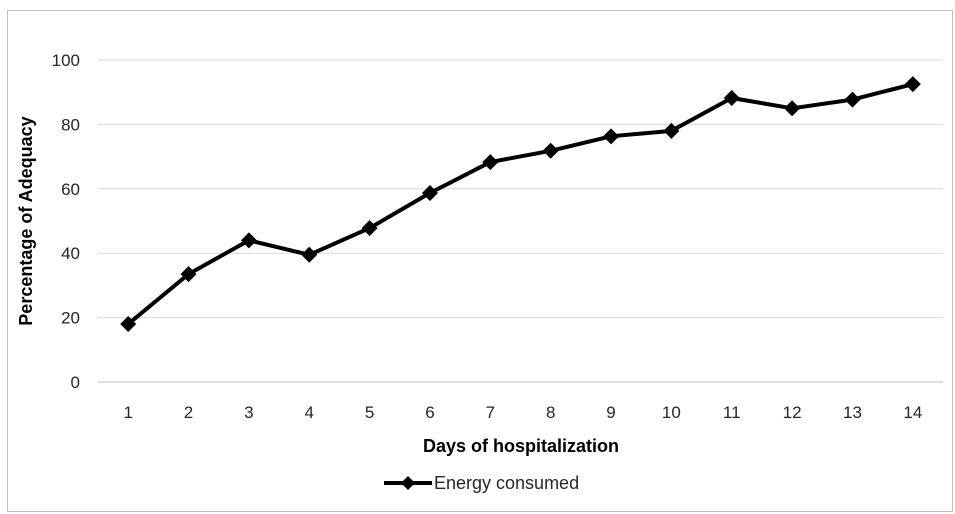 This screenshot has height=514, width=955. Describe the element at coordinates (70, 189) in the screenshot. I see `y-tick-label: 60` at that location.